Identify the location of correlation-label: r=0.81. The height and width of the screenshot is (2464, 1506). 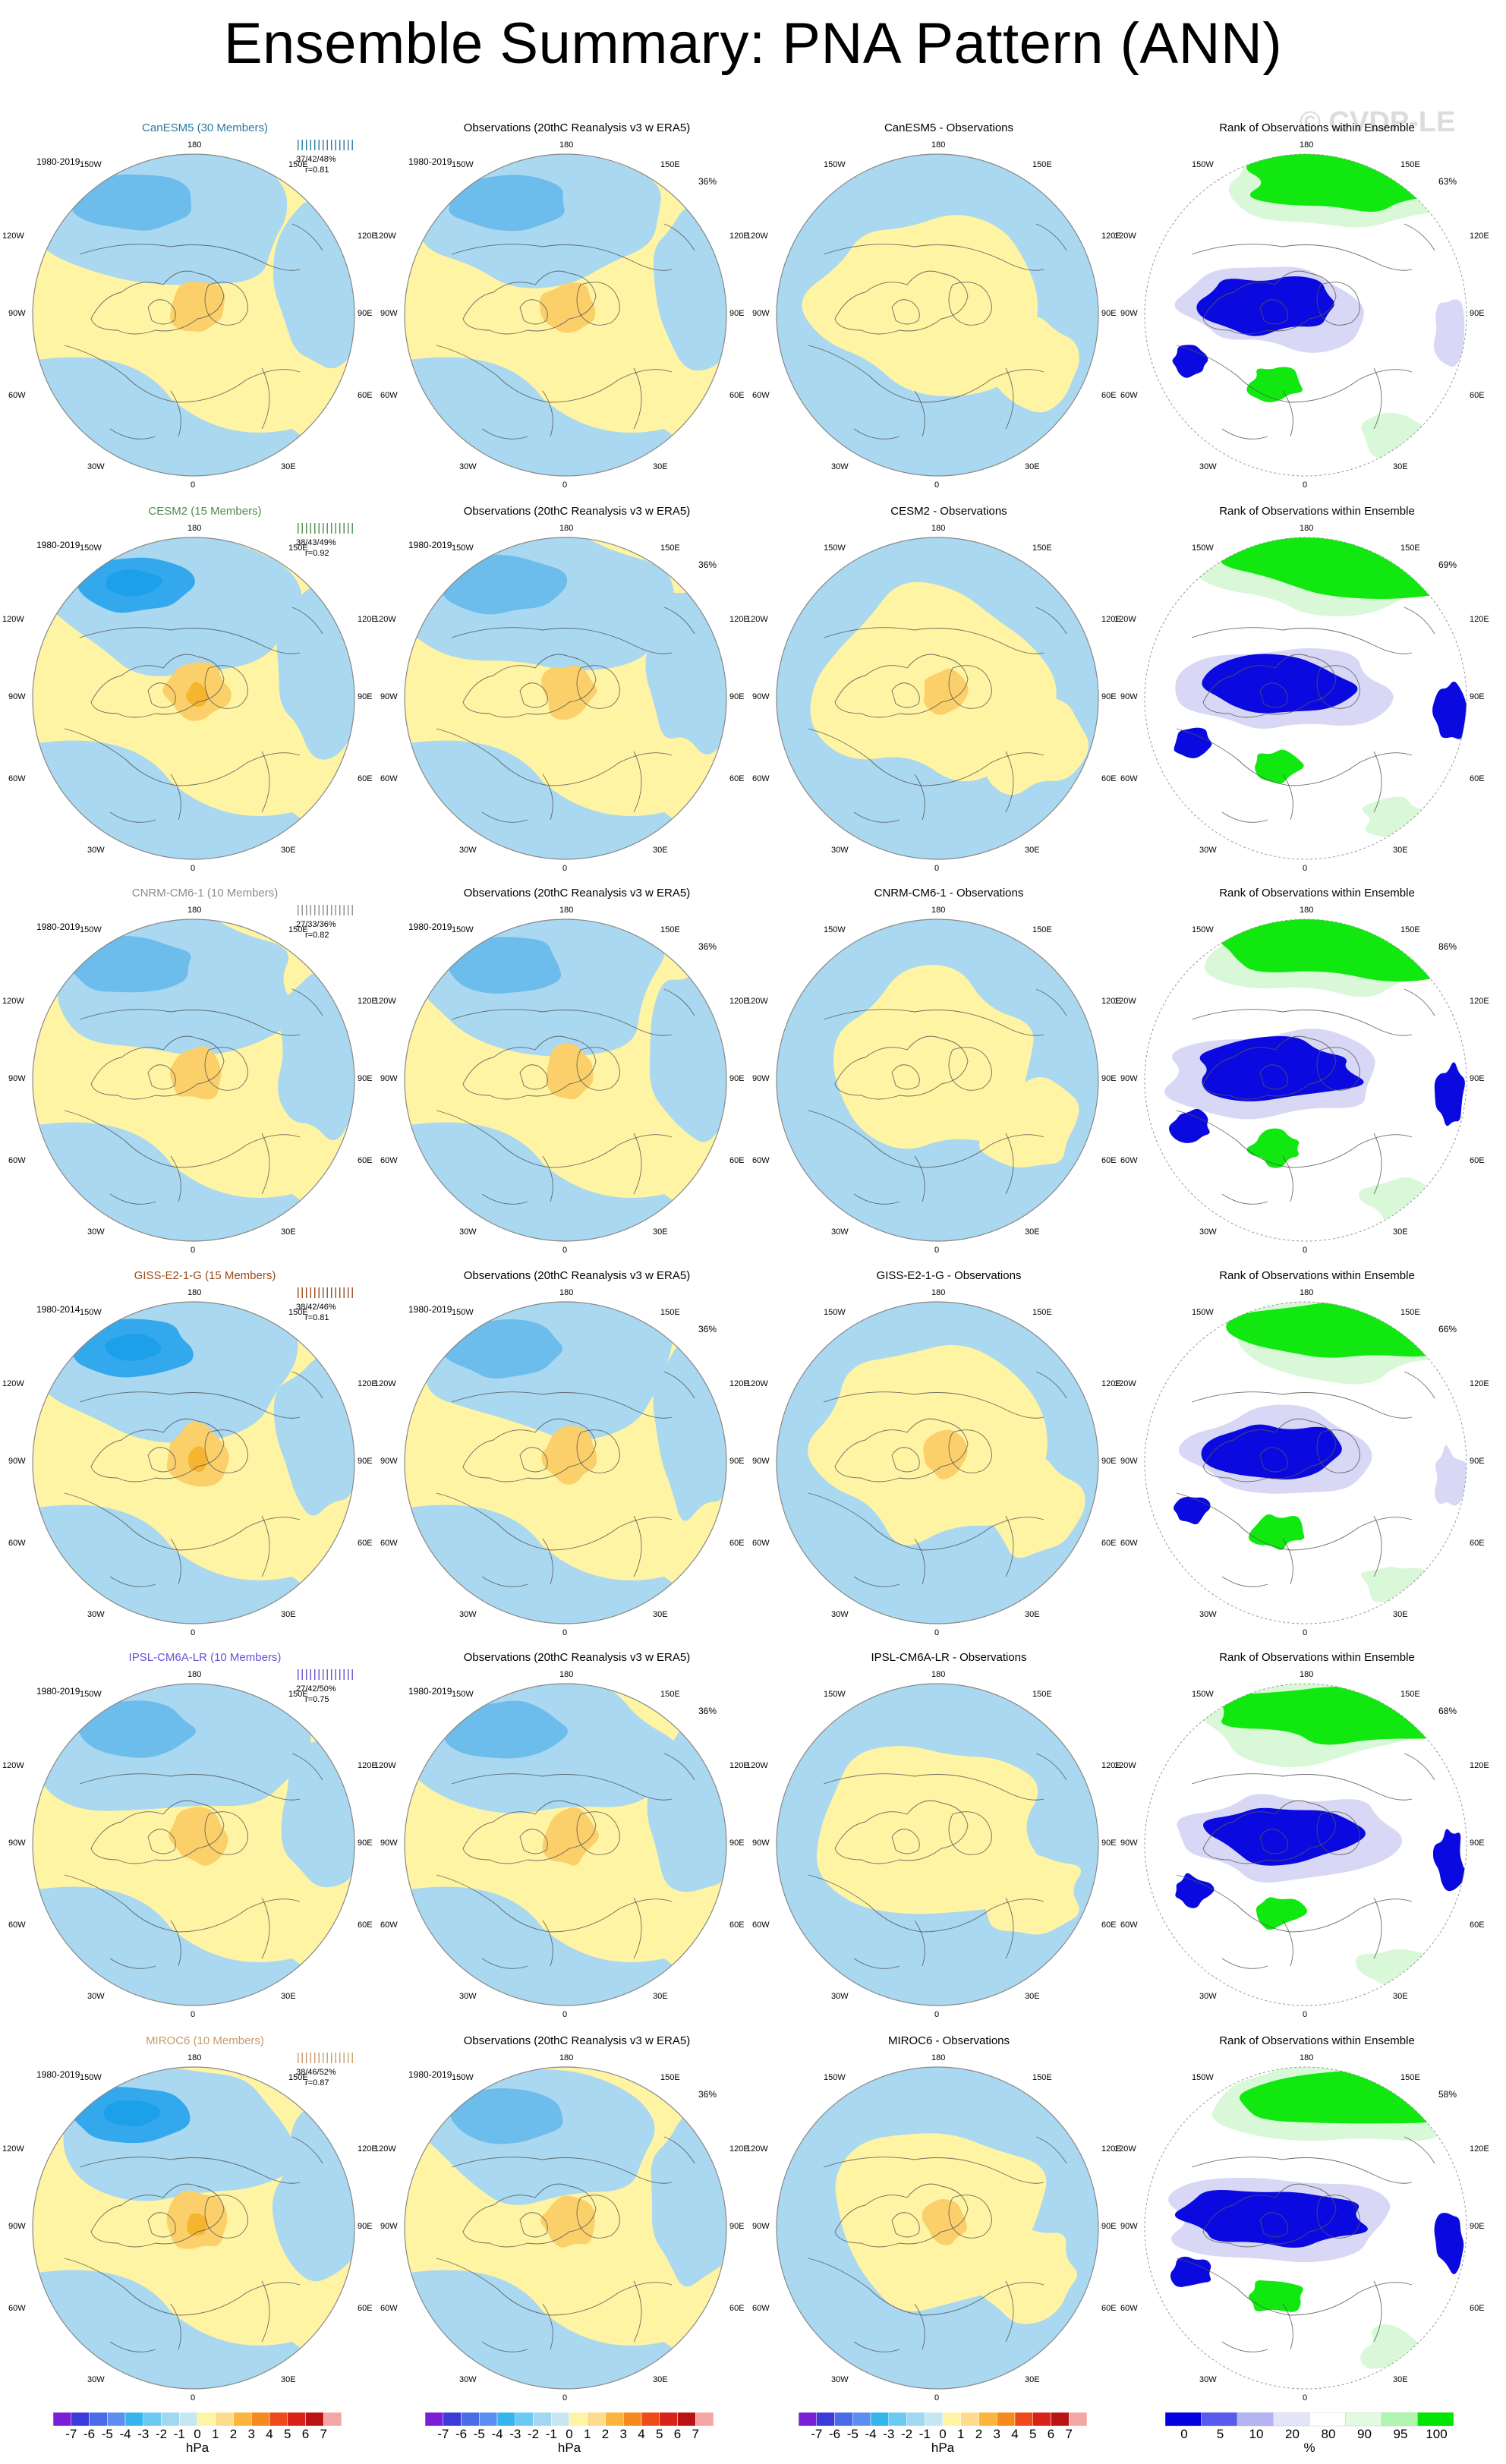
(317, 170).